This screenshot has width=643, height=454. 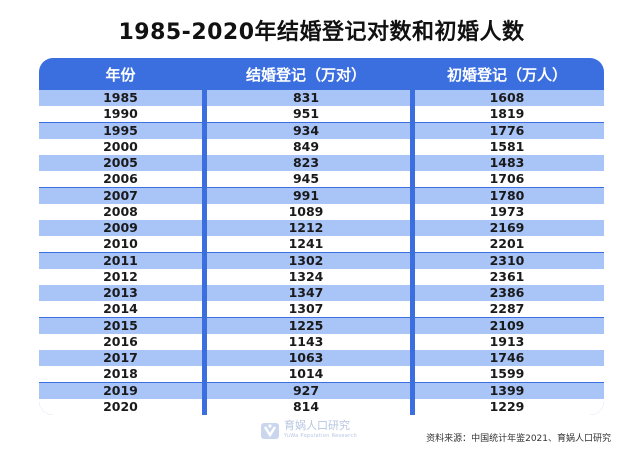 I want to click on logo: 育娲人口研究 YuWa Population Research, so click(x=308, y=431).